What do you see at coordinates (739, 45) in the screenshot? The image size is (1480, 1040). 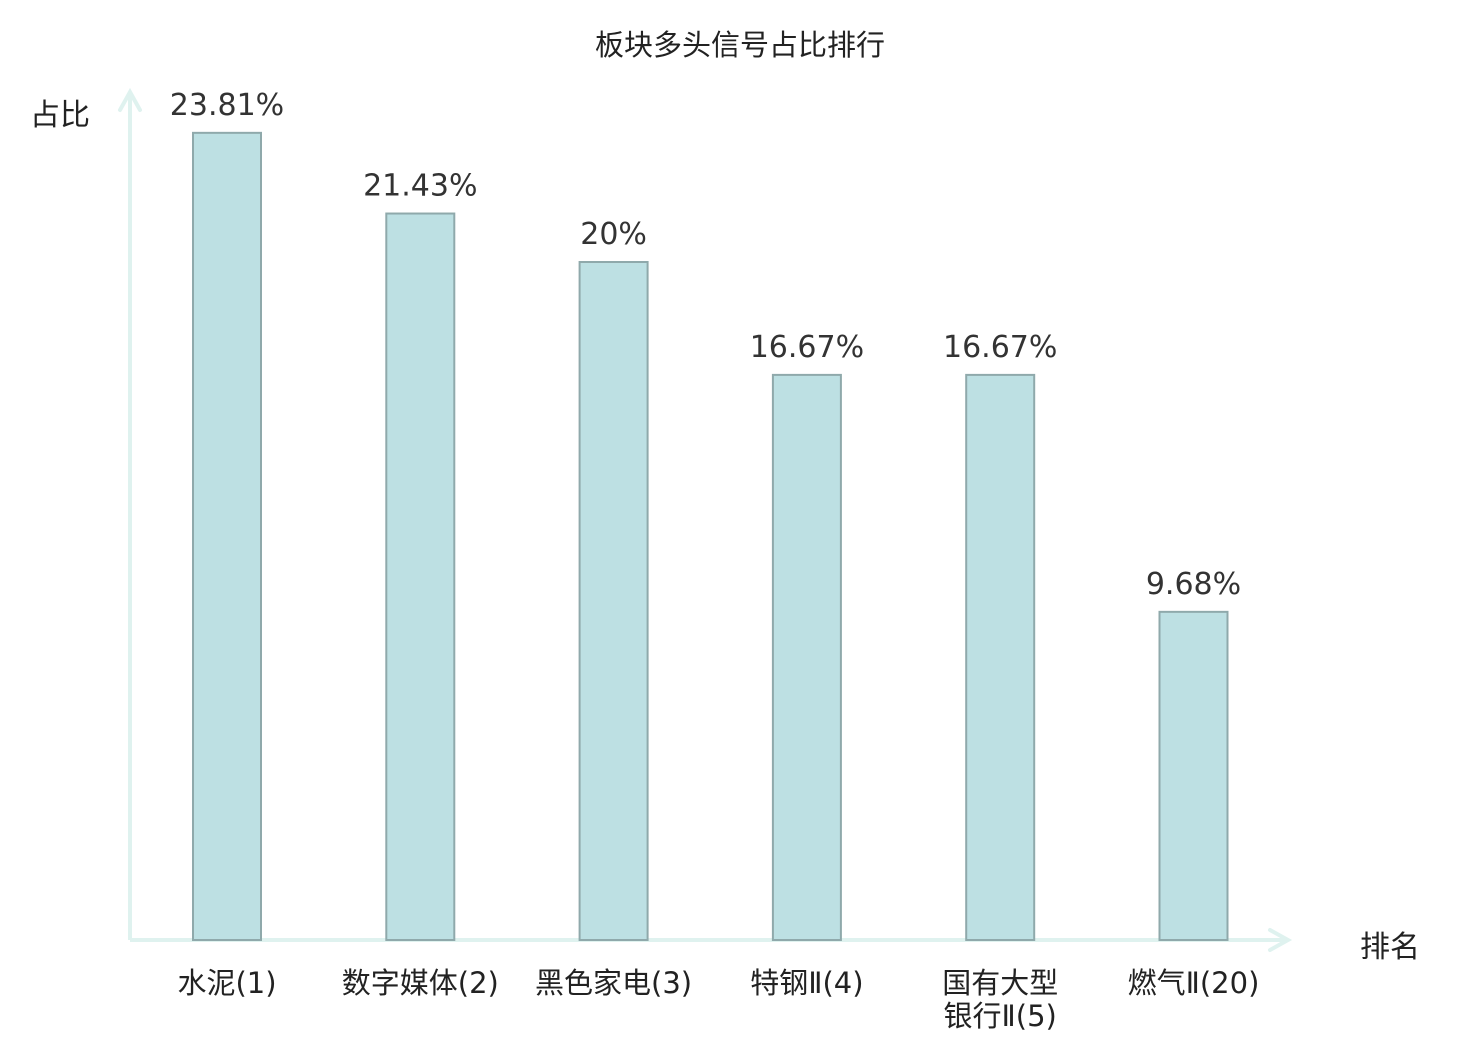 I see `chart-title: 板块多头信号占比排行` at bounding box center [739, 45].